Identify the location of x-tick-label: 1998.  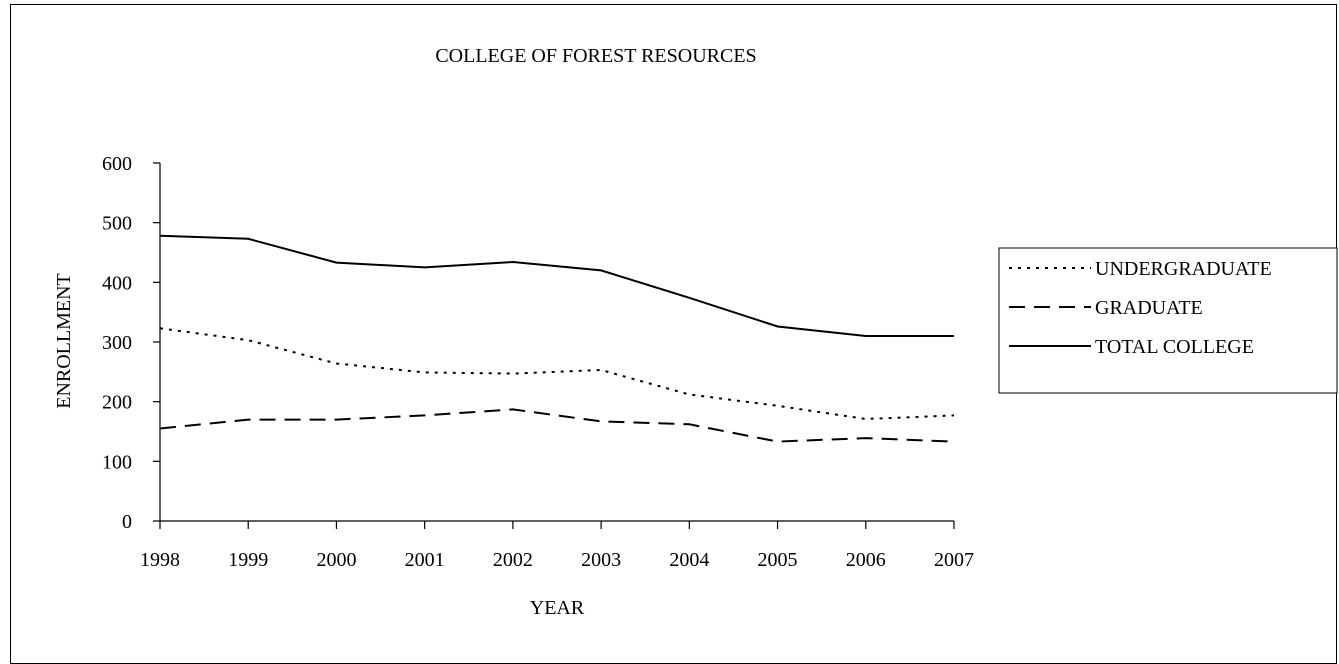
(160, 560).